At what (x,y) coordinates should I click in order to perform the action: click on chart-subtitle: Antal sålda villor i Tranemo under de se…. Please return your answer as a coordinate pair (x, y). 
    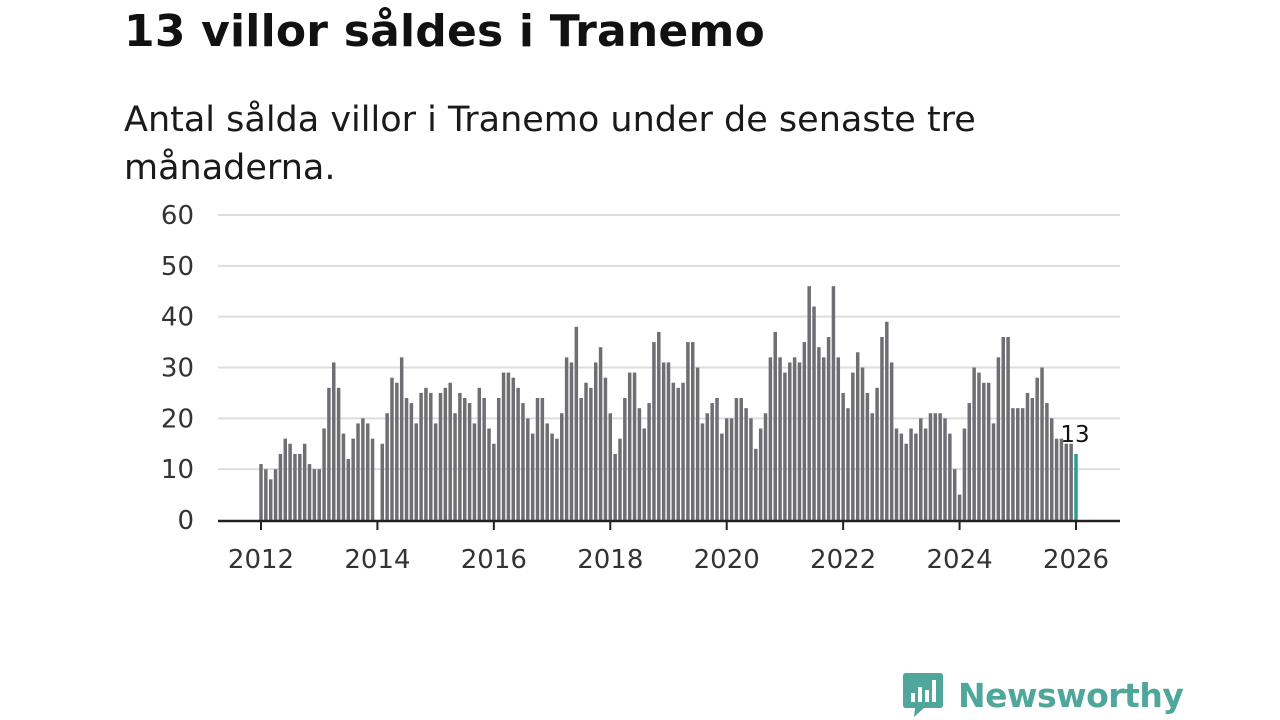
    Looking at the image, I should click on (550, 144).